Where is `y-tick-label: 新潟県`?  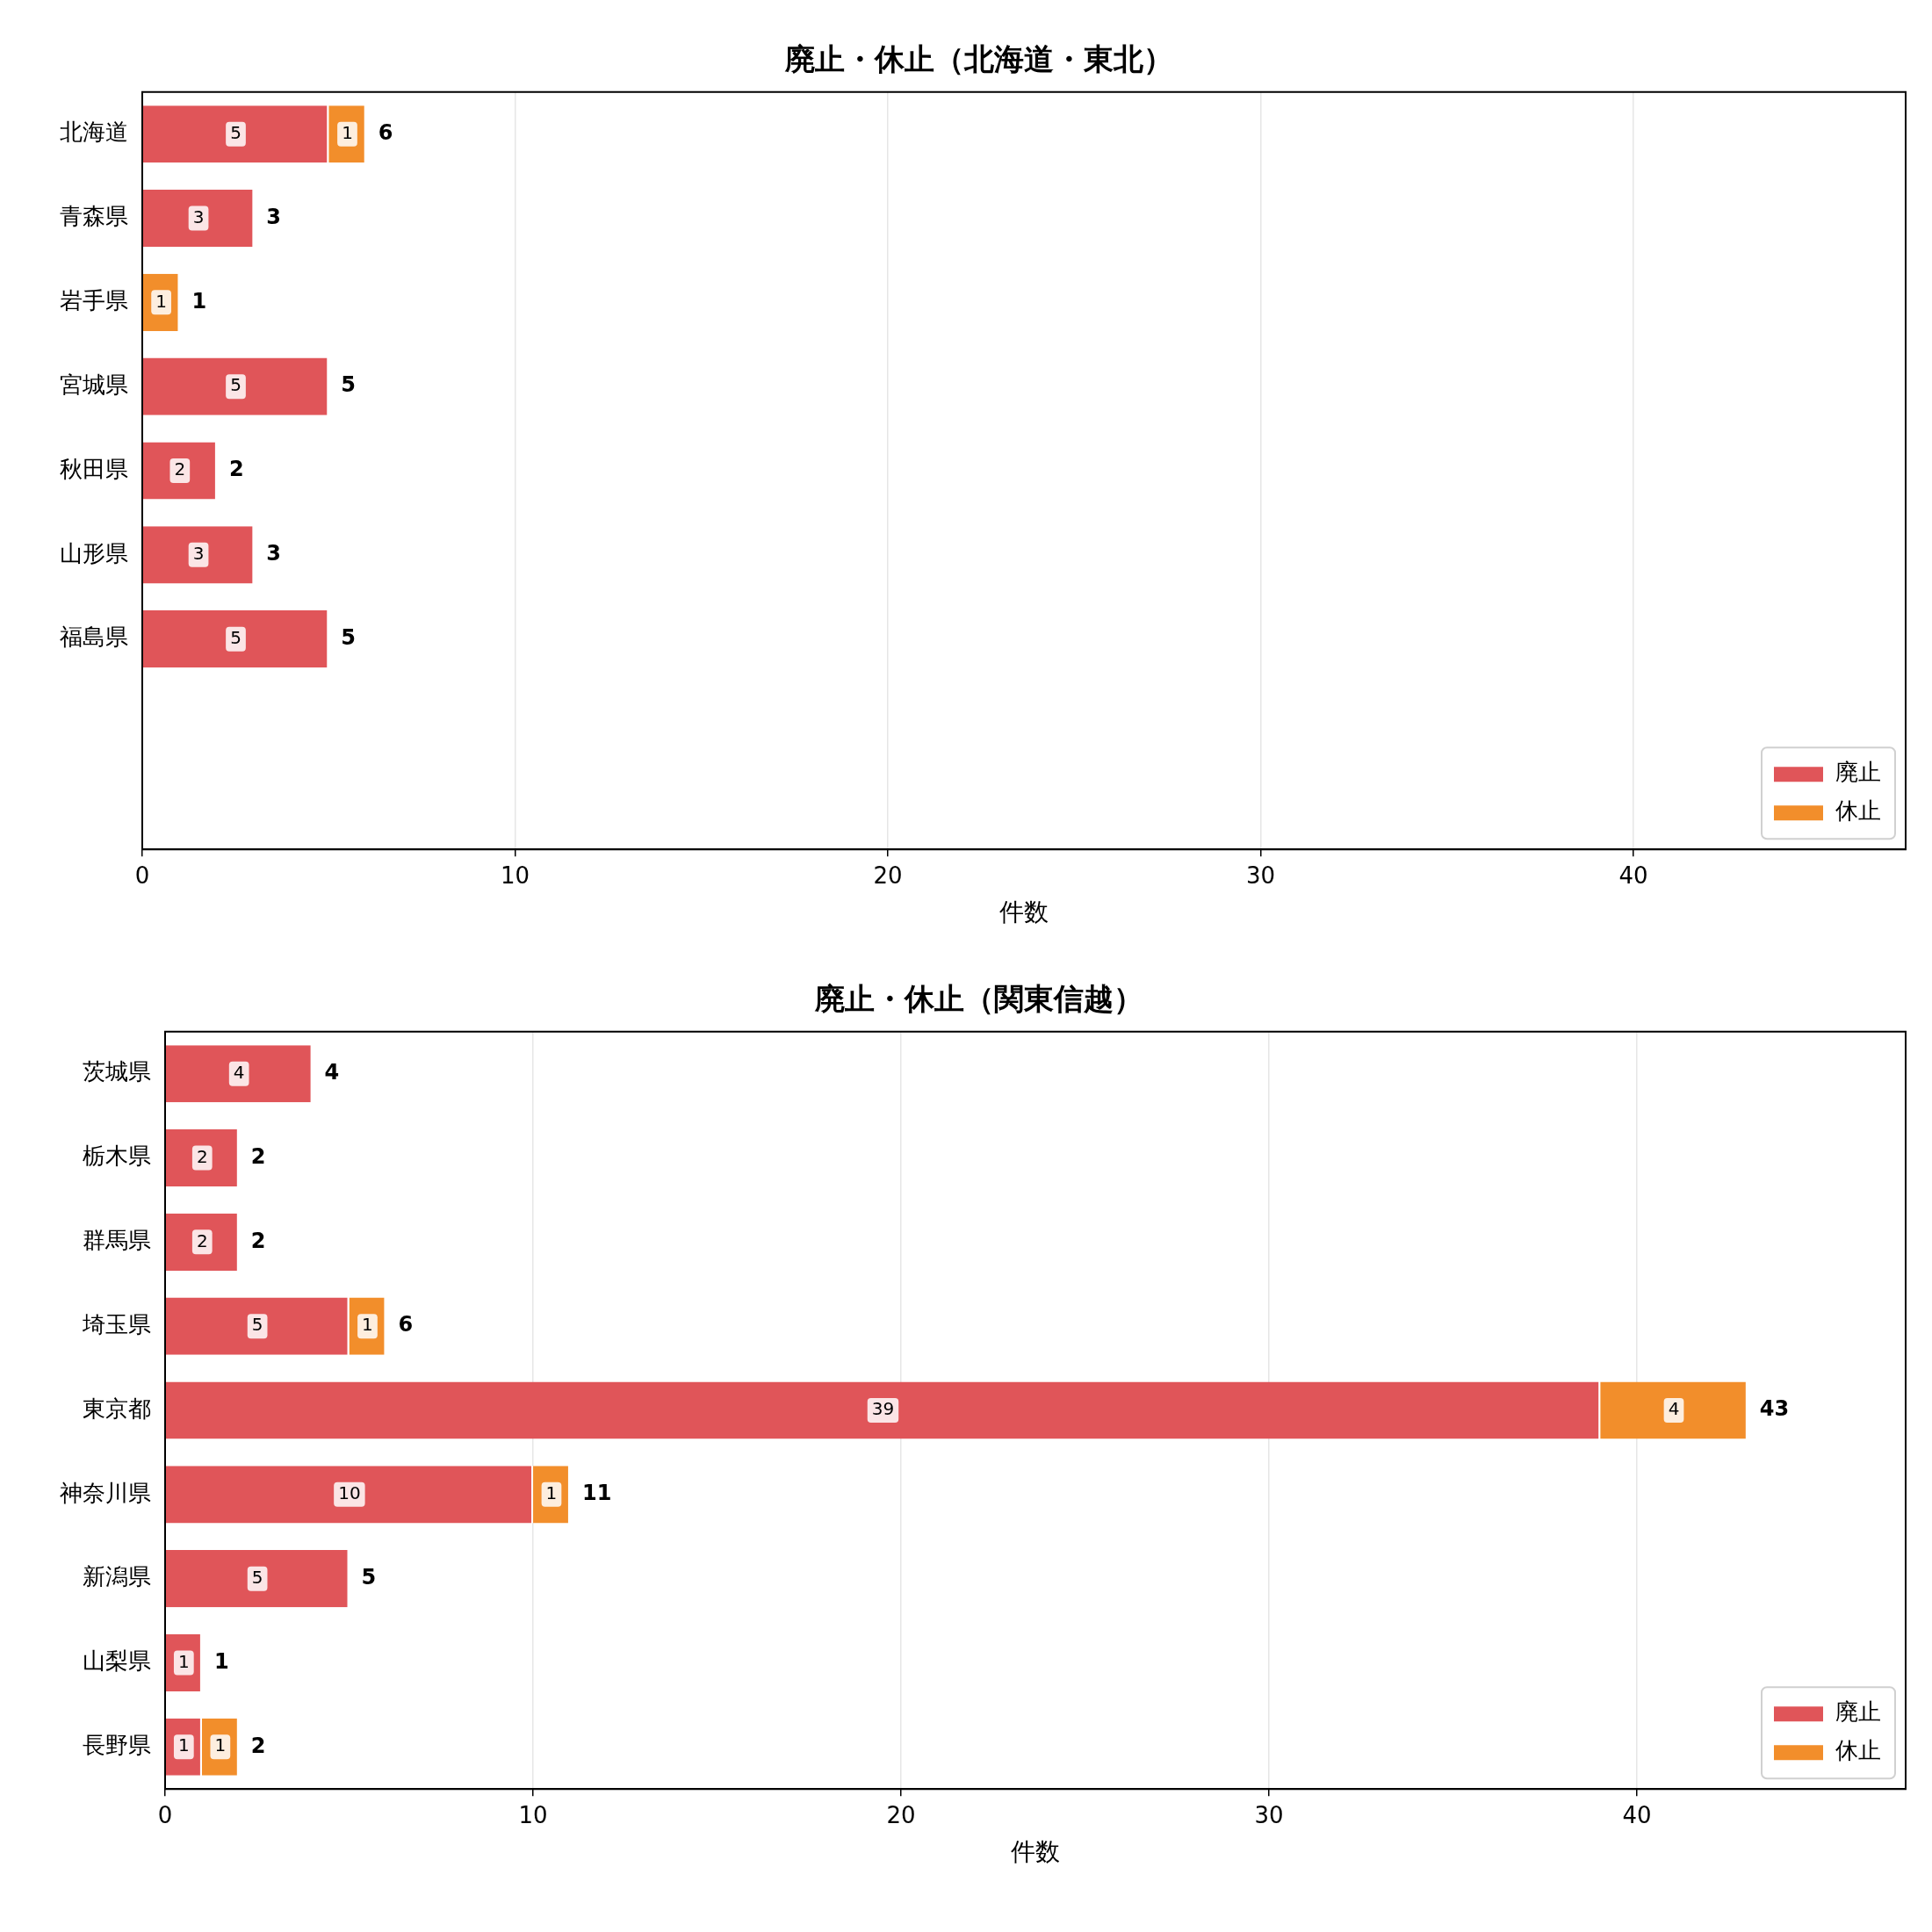
y-tick-label: 新潟県 is located at coordinates (117, 1576).